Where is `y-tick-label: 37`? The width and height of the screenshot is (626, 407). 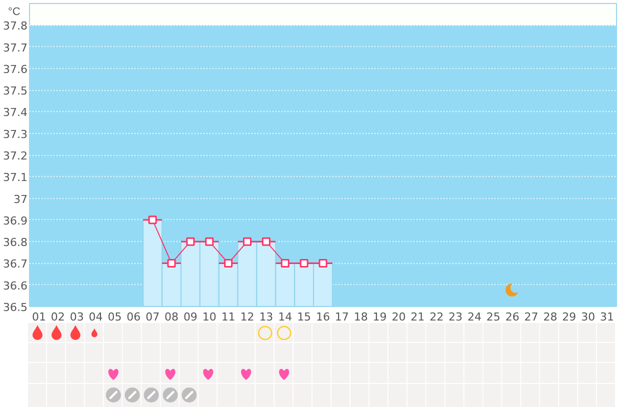 y-tick-label: 37 is located at coordinates (21, 199).